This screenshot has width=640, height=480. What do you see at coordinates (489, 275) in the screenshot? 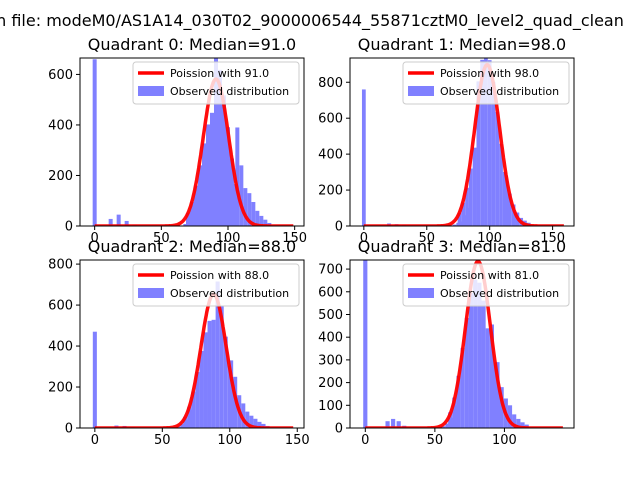
I see `legend-label-poisson: Poission with 81.0` at bounding box center [489, 275].